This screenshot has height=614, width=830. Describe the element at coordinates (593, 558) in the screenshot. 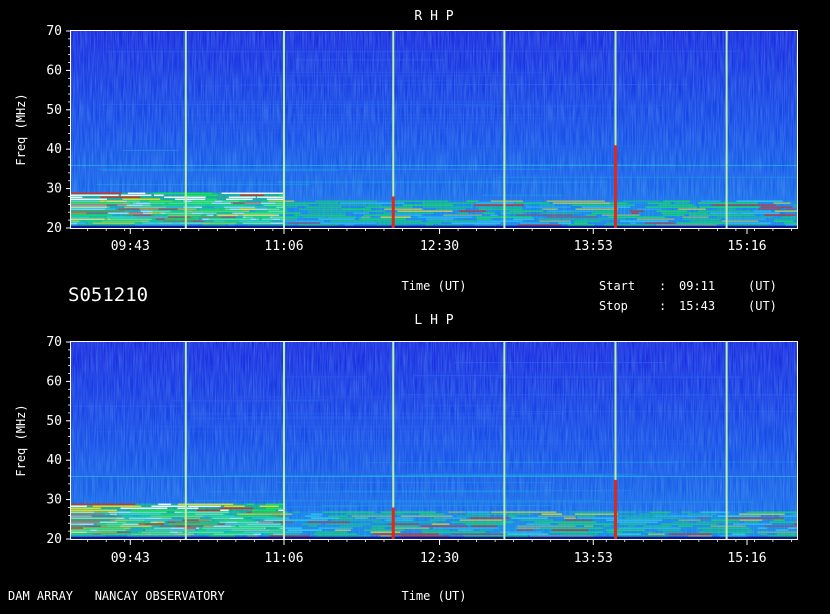

I see `x-tick-label: 13:53` at that location.